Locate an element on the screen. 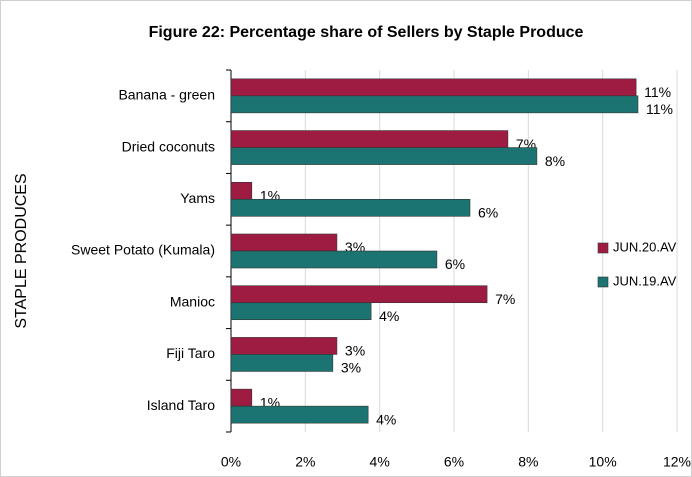 Image resolution: width=692 pixels, height=477 pixels. y-tick-label: Dried coconuts is located at coordinates (168, 146).